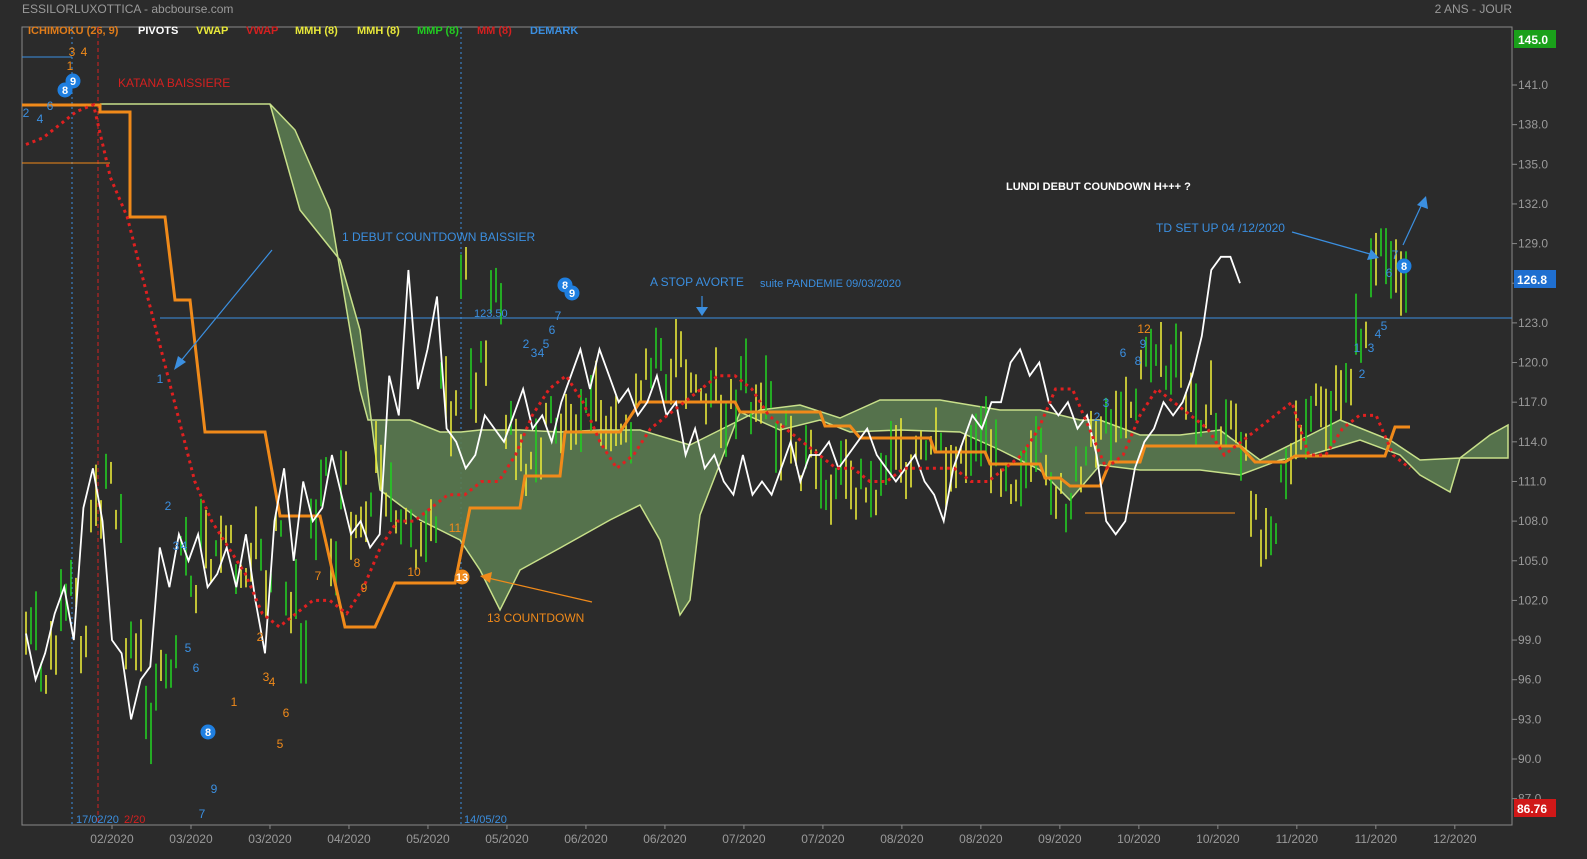  I want to click on x-tick-label: 07/2020, so click(744, 839).